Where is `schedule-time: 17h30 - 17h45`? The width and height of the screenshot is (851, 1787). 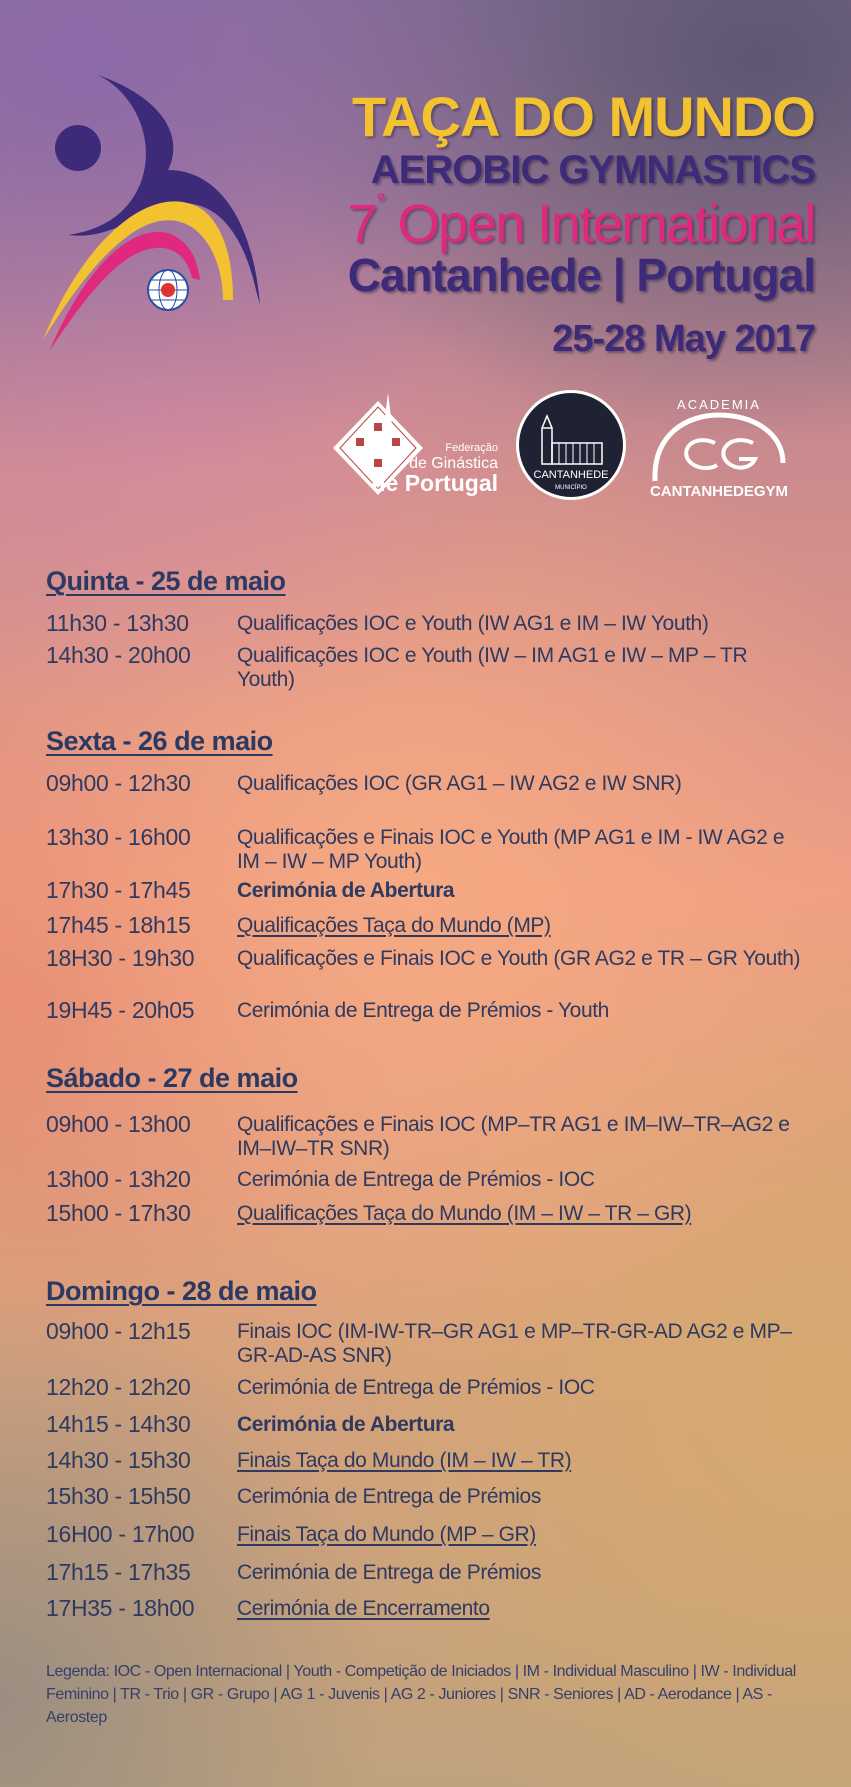 schedule-time: 17h30 - 17h45 is located at coordinates (118, 890).